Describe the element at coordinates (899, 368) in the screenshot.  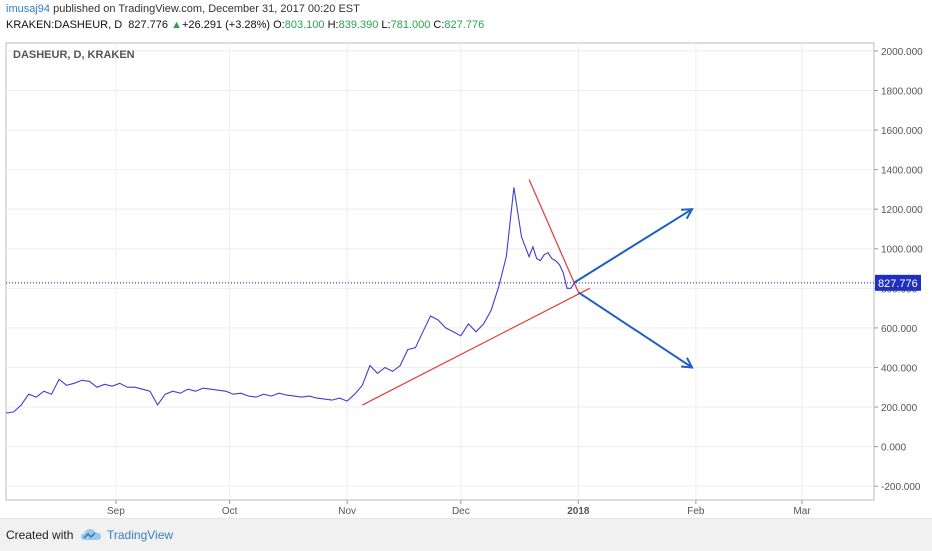
I see `y-tick-label: 400.000` at that location.